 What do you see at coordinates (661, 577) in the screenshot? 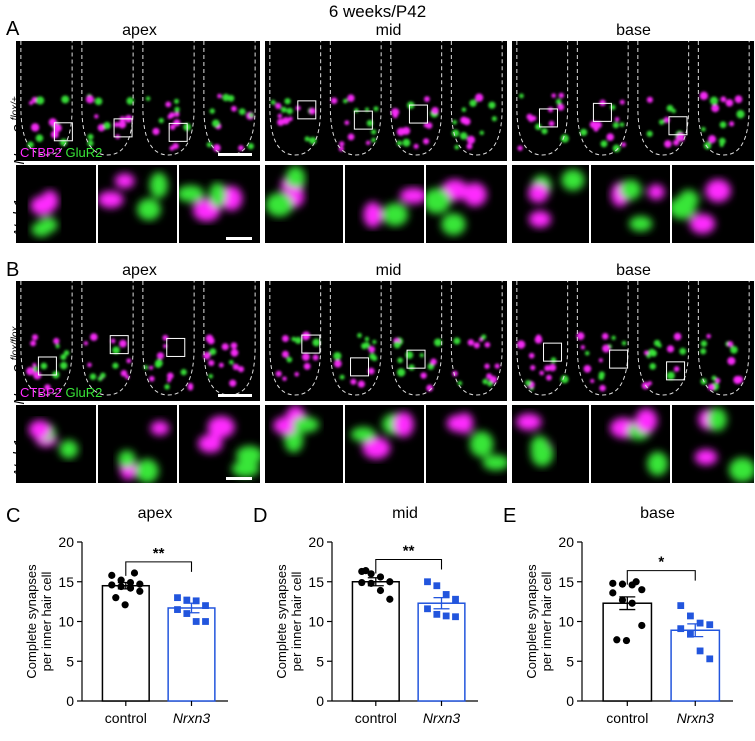
I see `significance-bracket` at bounding box center [661, 577].